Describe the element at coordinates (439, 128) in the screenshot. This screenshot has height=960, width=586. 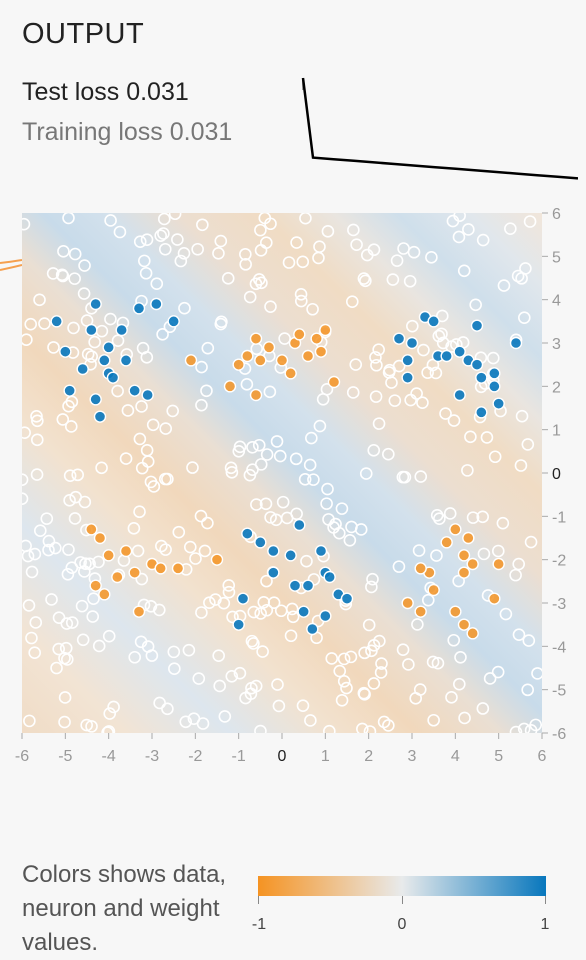
I see `loss-curve-chart` at that location.